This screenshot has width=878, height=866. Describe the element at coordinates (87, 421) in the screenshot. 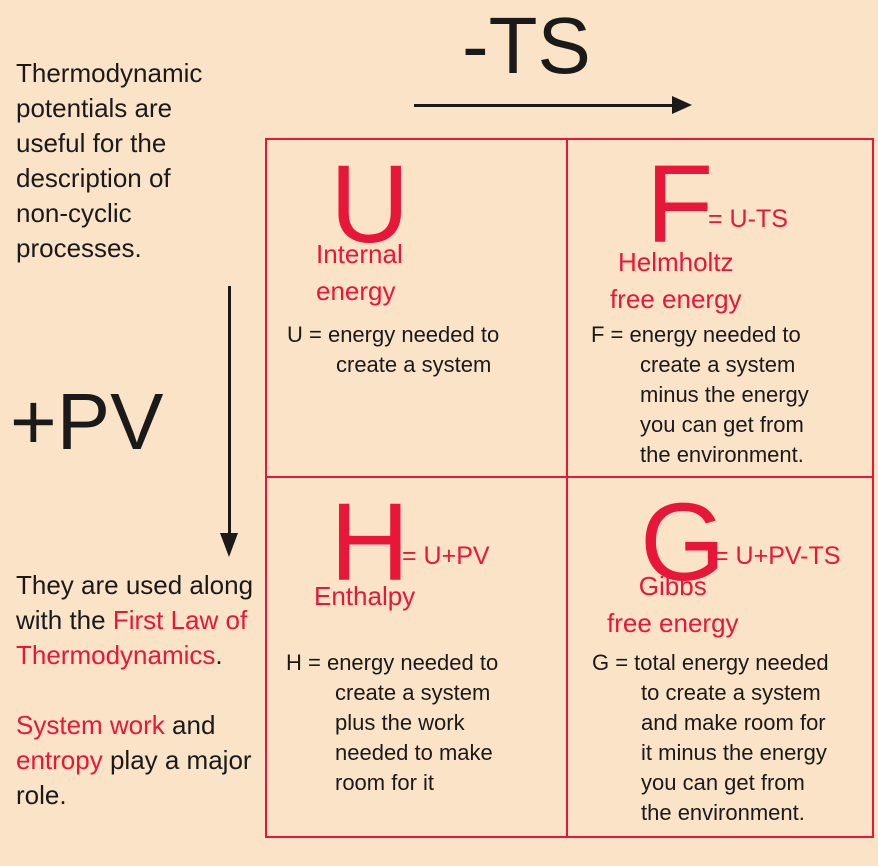

I see `pv-axis-label: +PV` at that location.